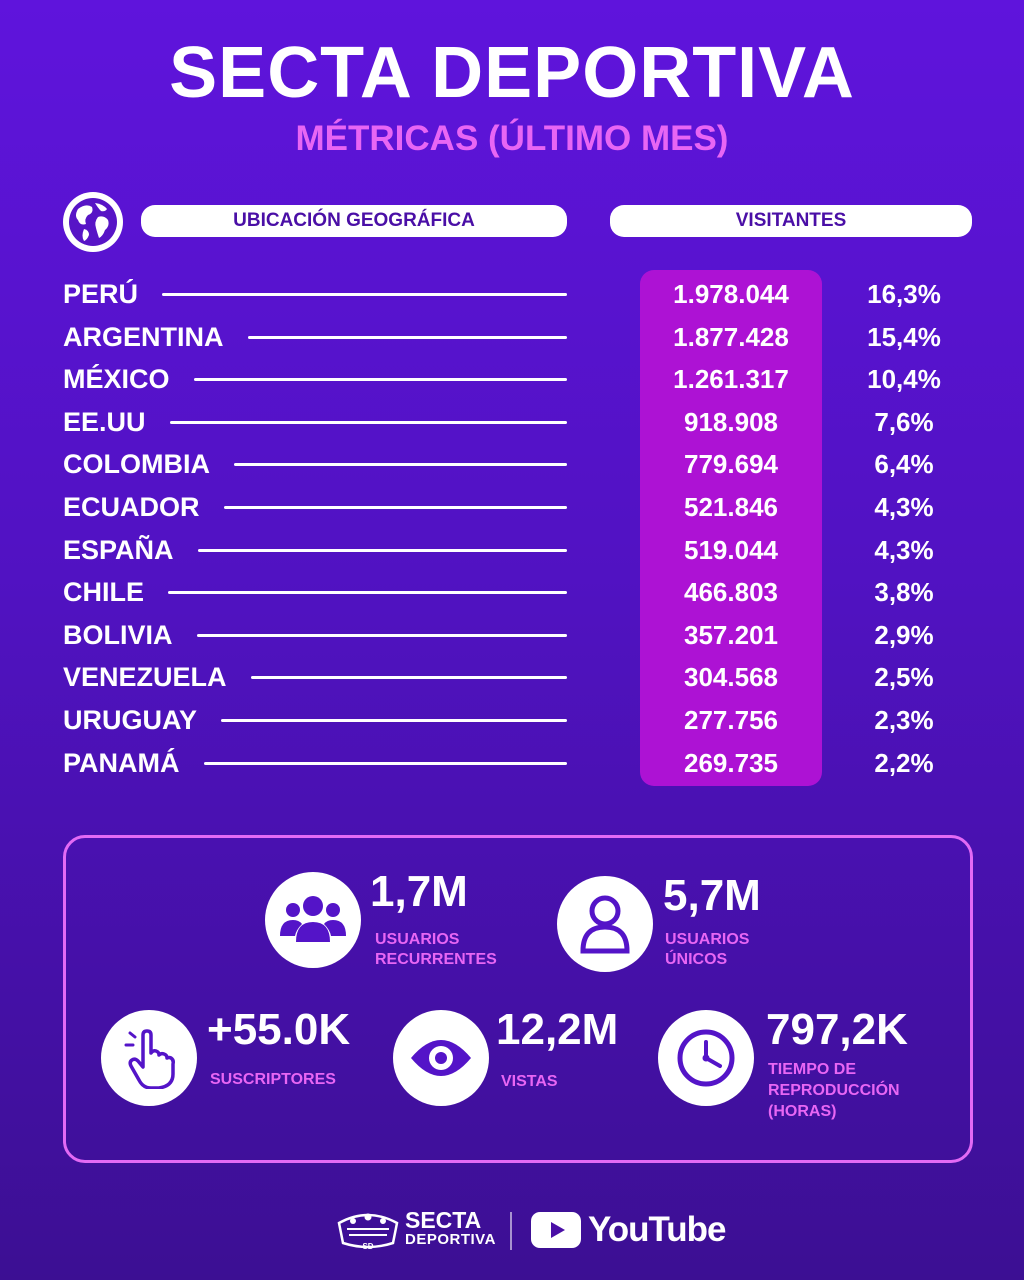 The image size is (1024, 1280). I want to click on table-row: PERÚ 1.978.044 16,3%, so click(512, 294).